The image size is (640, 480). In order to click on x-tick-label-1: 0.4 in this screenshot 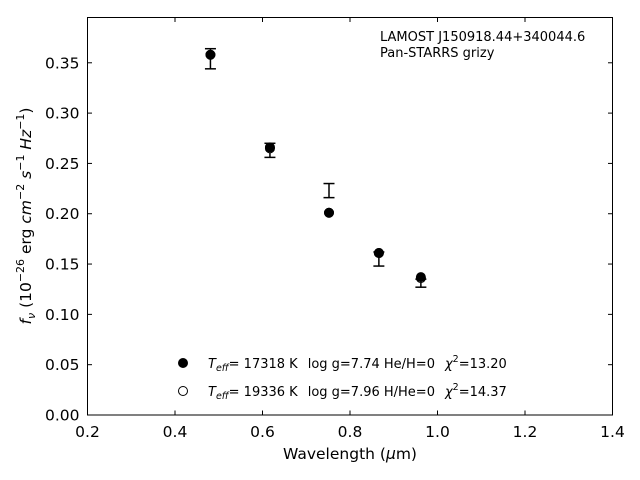, I will do `click(175, 432)`.